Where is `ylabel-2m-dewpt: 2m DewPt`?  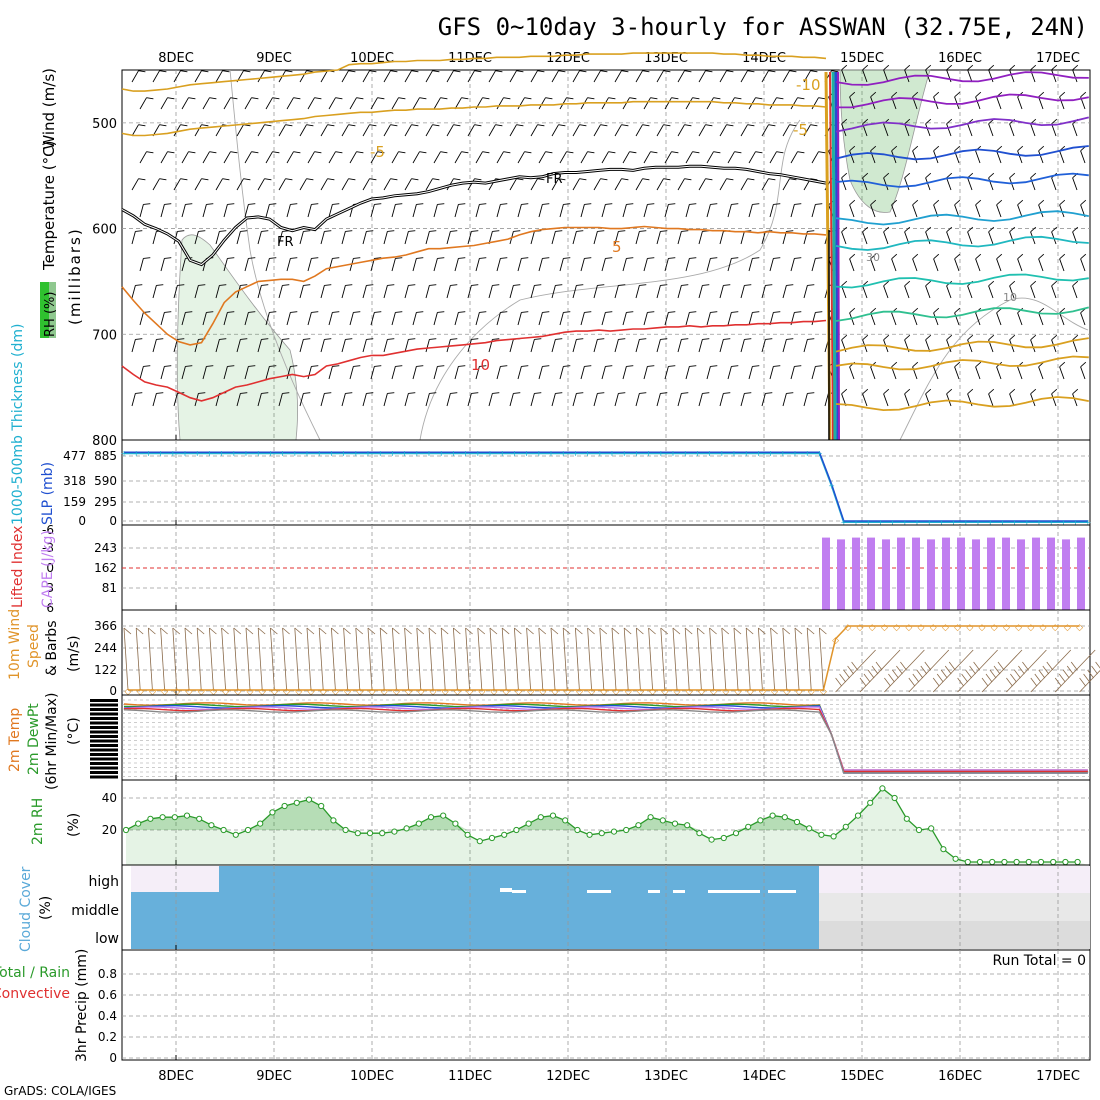 ylabel-2m-dewpt: 2m DewPt is located at coordinates (34, 739).